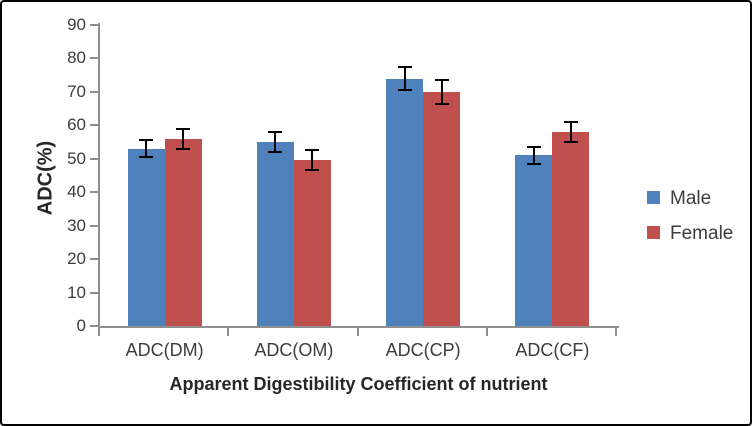 The width and height of the screenshot is (752, 426). I want to click on legend-label: Female, so click(702, 233).